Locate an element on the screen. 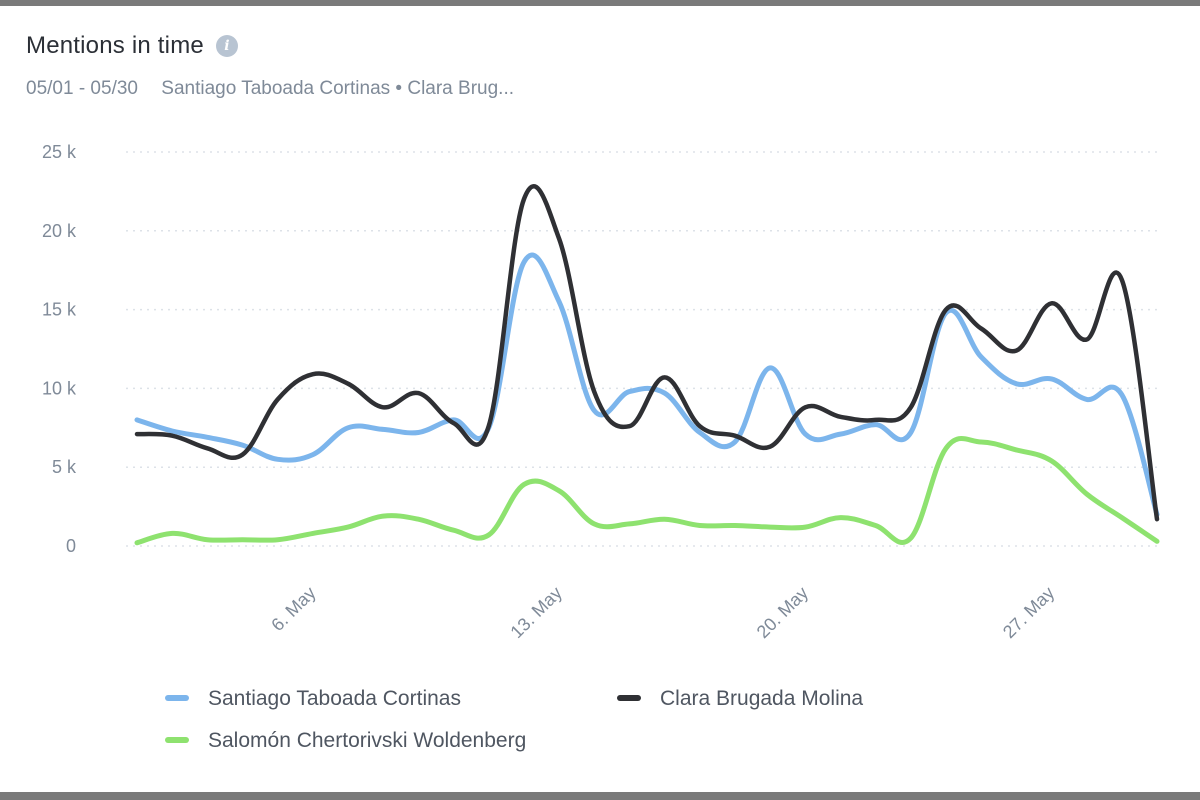  screenshot-frame-top is located at coordinates (600, 3).